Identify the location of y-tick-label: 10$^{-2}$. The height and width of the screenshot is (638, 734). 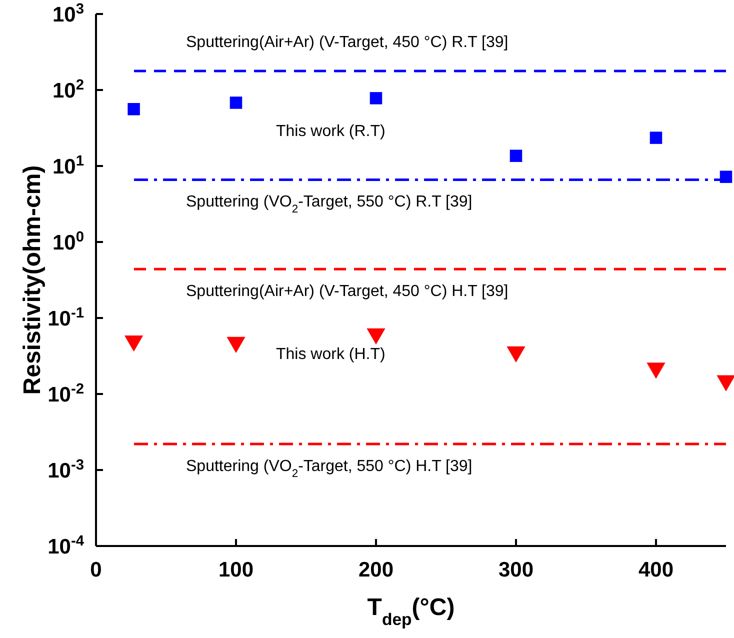
(66, 393).